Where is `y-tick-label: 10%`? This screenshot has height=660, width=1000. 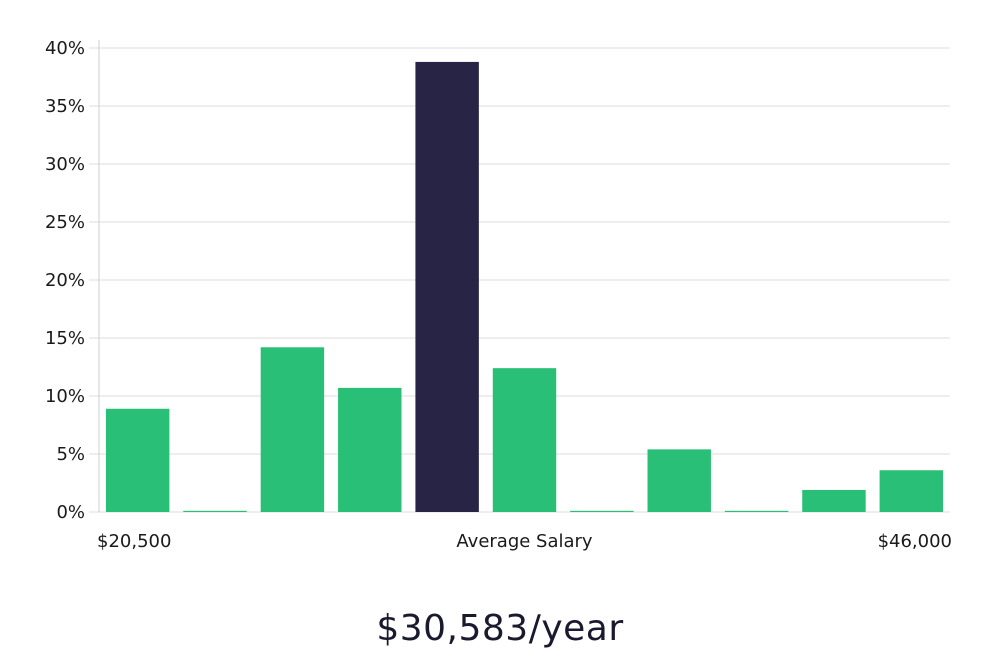
y-tick-label: 10% is located at coordinates (65, 396).